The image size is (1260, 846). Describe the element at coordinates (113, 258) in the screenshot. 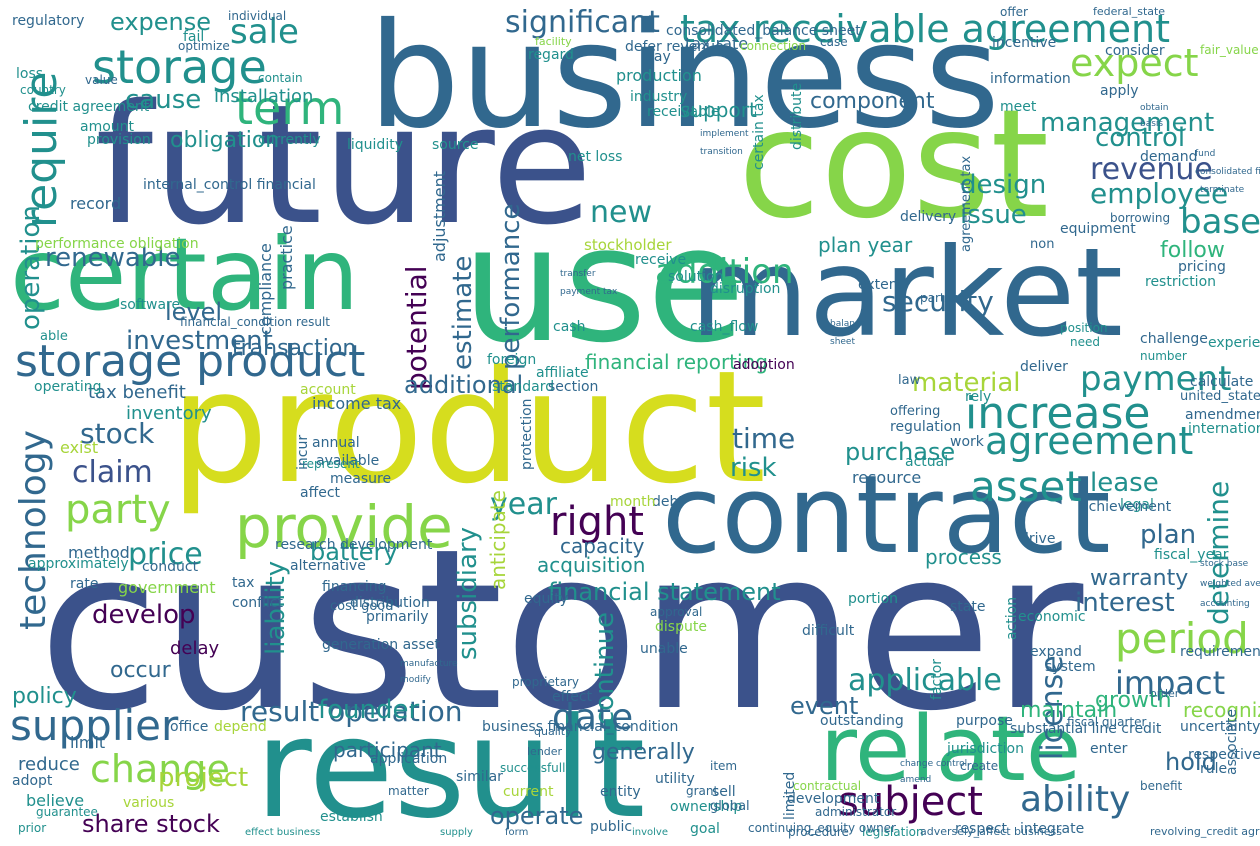

I see `word-renewable: renewable` at that location.